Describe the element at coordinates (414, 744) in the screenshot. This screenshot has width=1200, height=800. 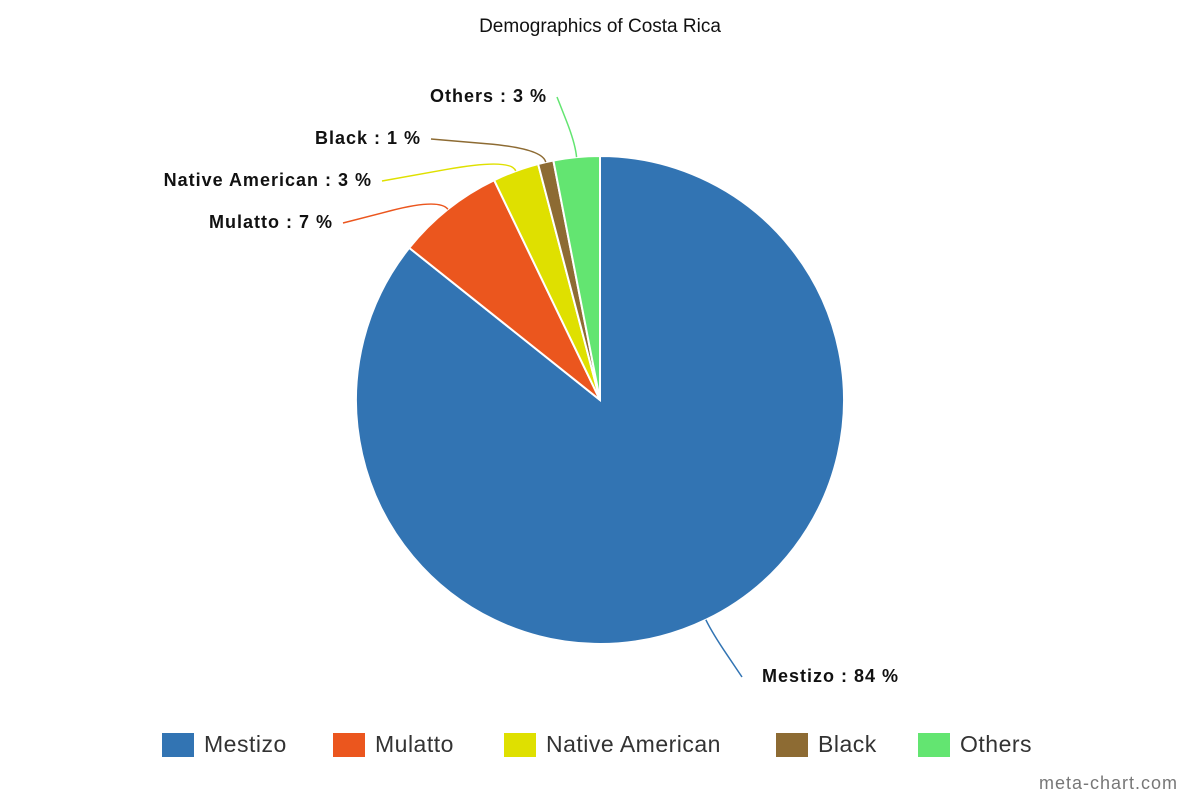
I see `legend-label: Mulatto` at that location.